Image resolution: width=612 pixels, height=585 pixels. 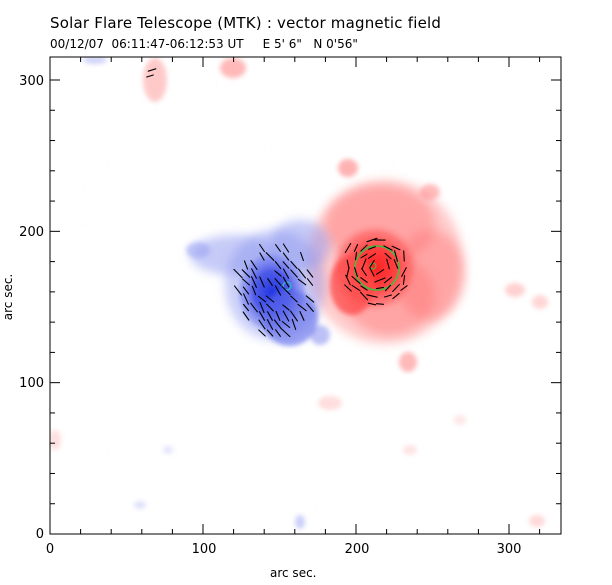 I want to click on field-contour-blue-region, so click(x=287, y=286).